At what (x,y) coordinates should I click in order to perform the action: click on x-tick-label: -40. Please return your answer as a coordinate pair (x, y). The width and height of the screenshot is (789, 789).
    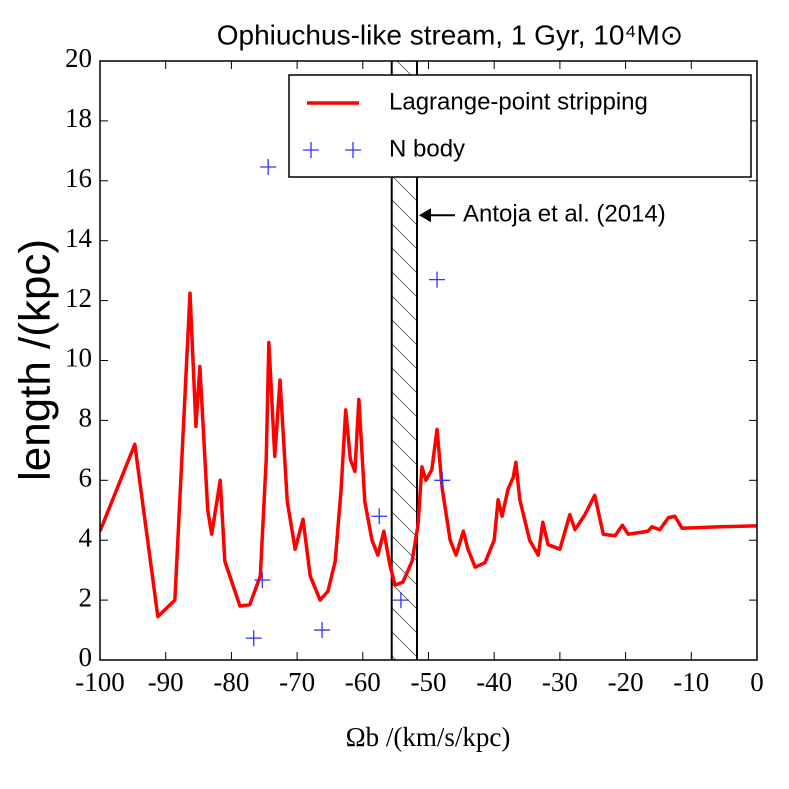
    Looking at the image, I should click on (494, 682).